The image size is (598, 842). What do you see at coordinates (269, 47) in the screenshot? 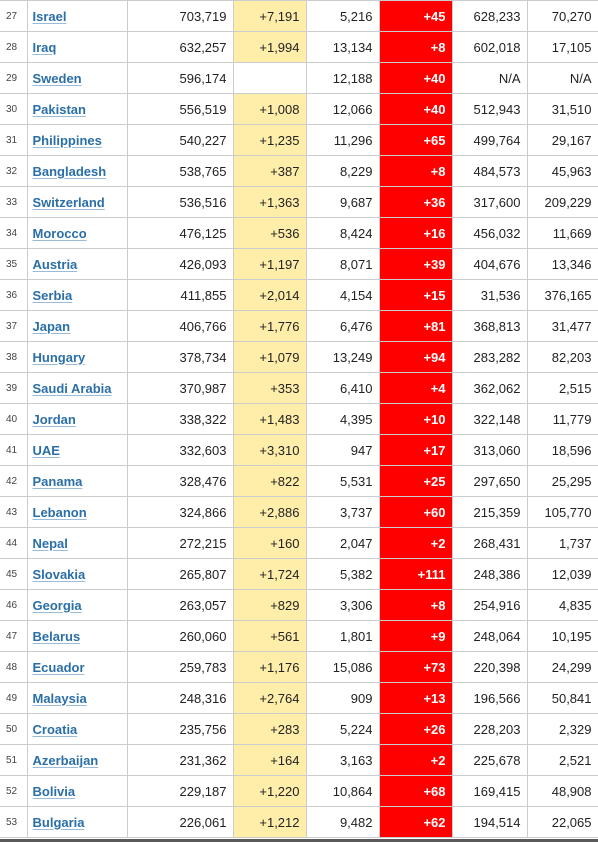
I see `new-cases-cell: +1,994` at bounding box center [269, 47].